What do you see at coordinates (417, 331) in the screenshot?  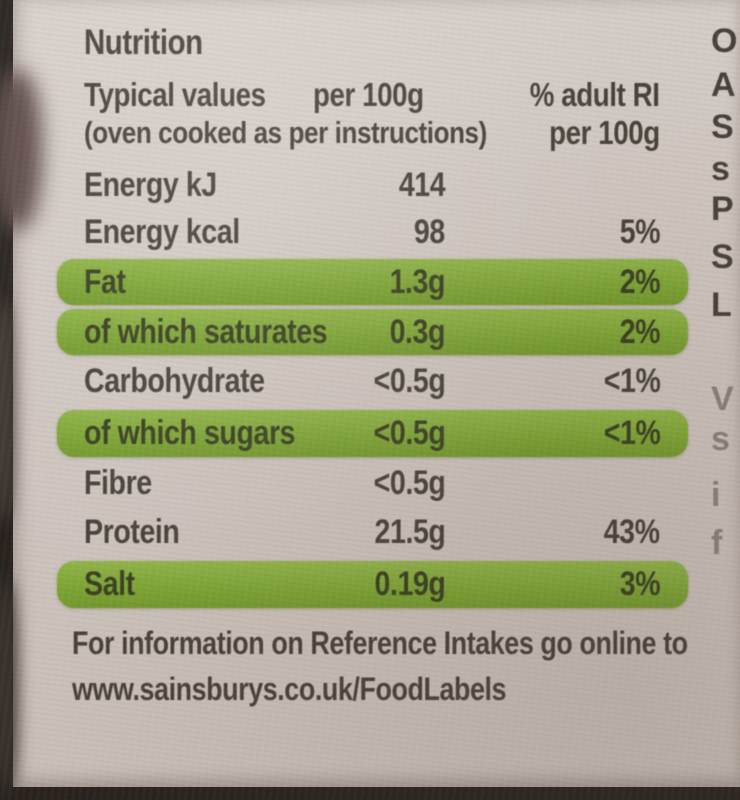 I see `value-per-100g: 0.3g` at bounding box center [417, 331].